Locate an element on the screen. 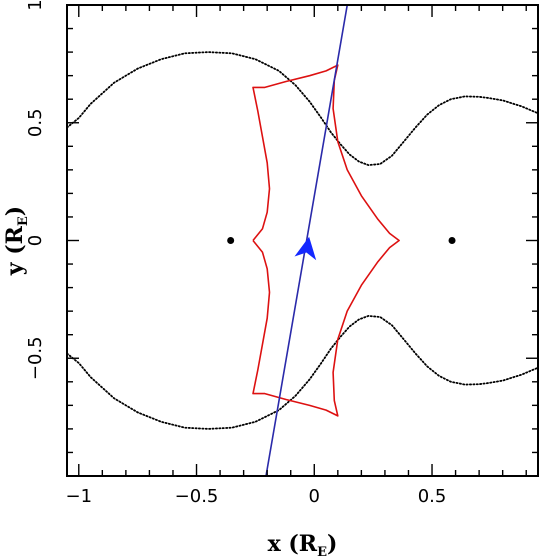 This screenshot has height=557, width=541. x-axis-label-close: ) is located at coordinates (332, 544).